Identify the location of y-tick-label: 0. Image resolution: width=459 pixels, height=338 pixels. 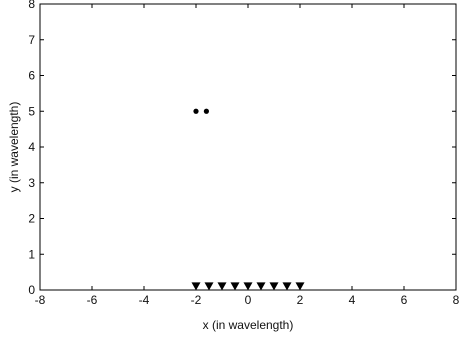
(31, 290).